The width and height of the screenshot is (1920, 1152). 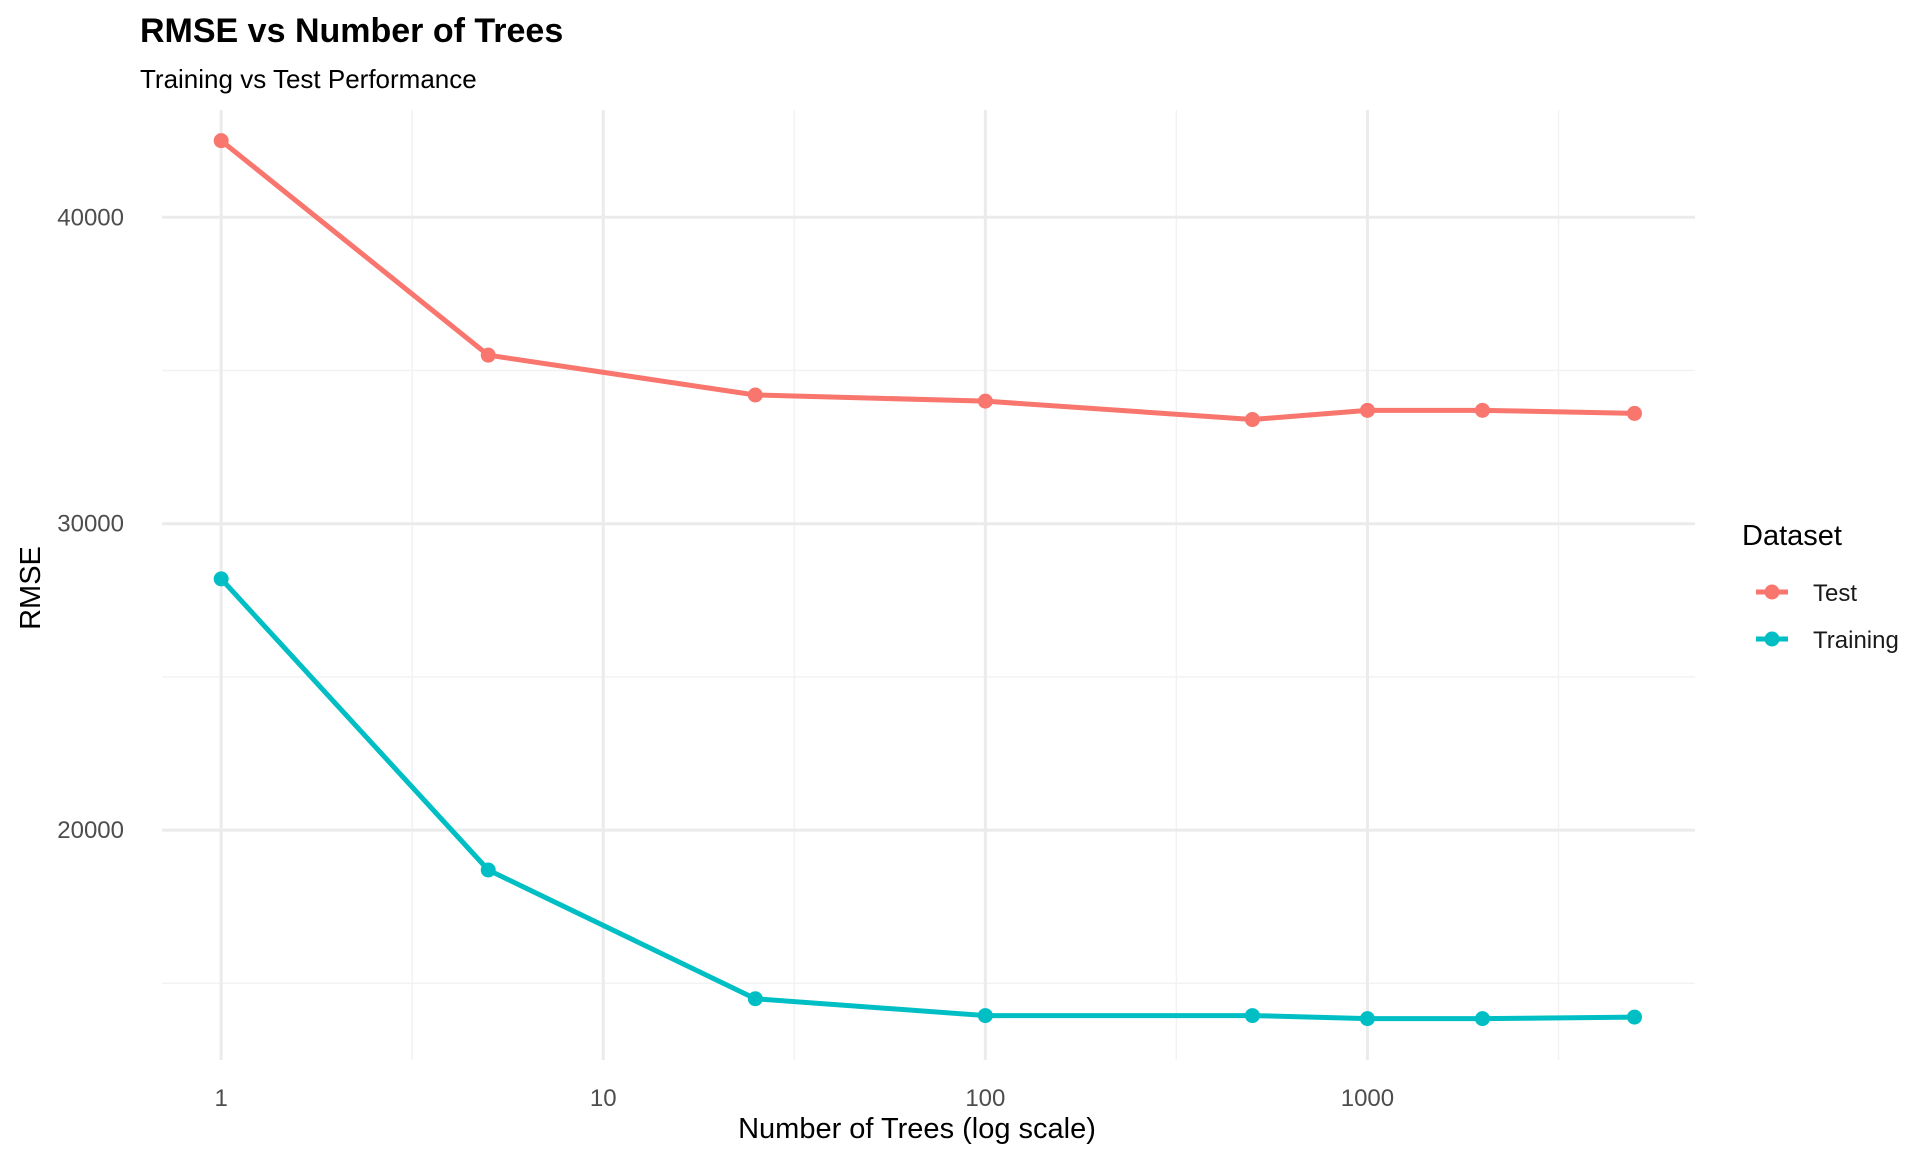 What do you see at coordinates (308, 79) in the screenshot?
I see `chart-subtitle: Training vs Test Performance` at bounding box center [308, 79].